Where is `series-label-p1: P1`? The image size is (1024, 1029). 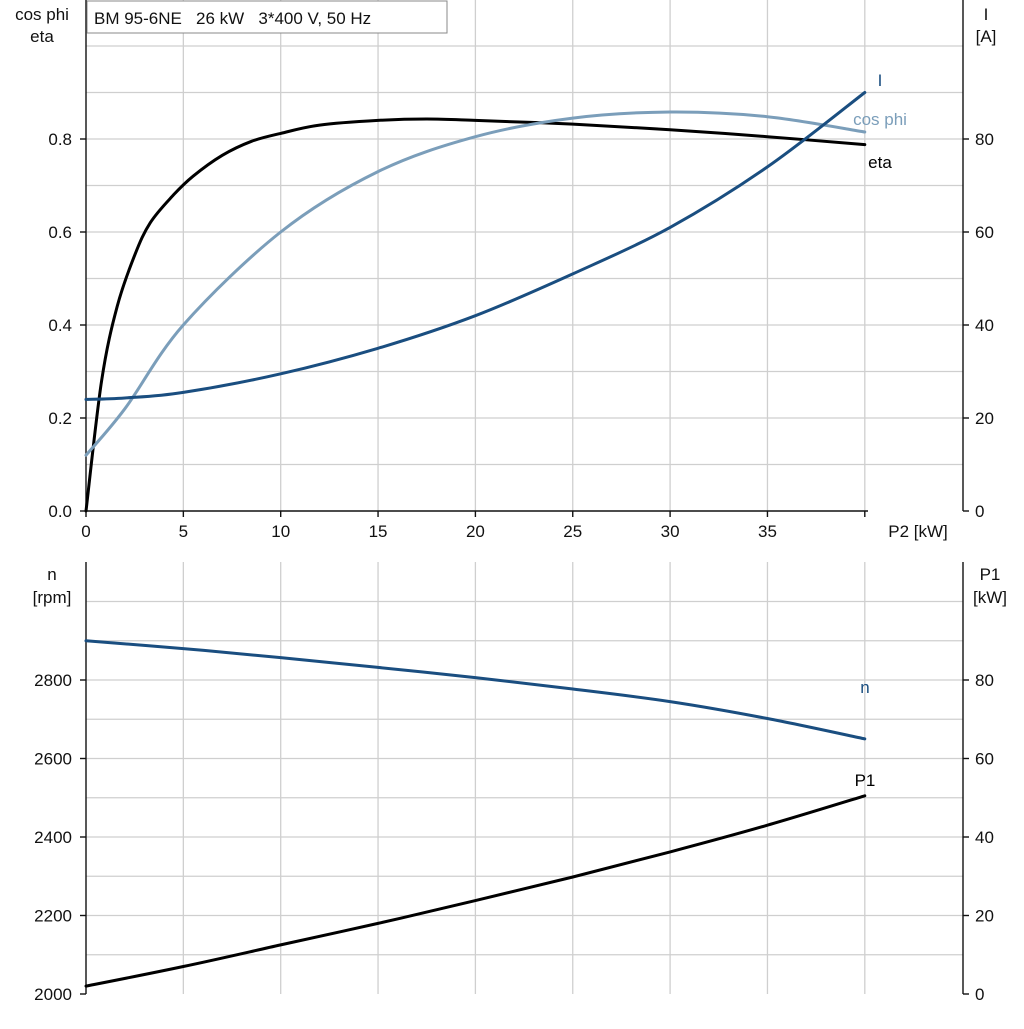
series-label-p1: P1 is located at coordinates (865, 780).